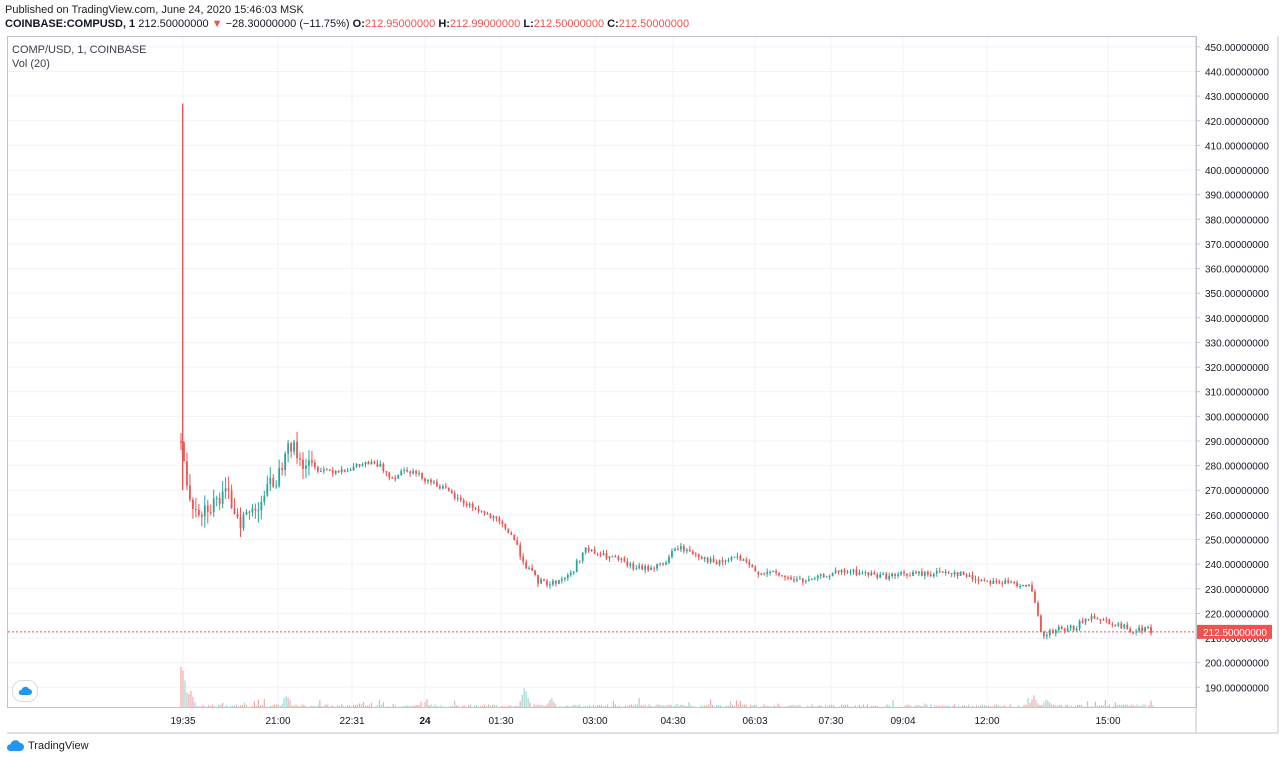 The image size is (1280, 763). Describe the element at coordinates (1237, 122) in the screenshot. I see `y-tick-label: 420.00000000` at that location.